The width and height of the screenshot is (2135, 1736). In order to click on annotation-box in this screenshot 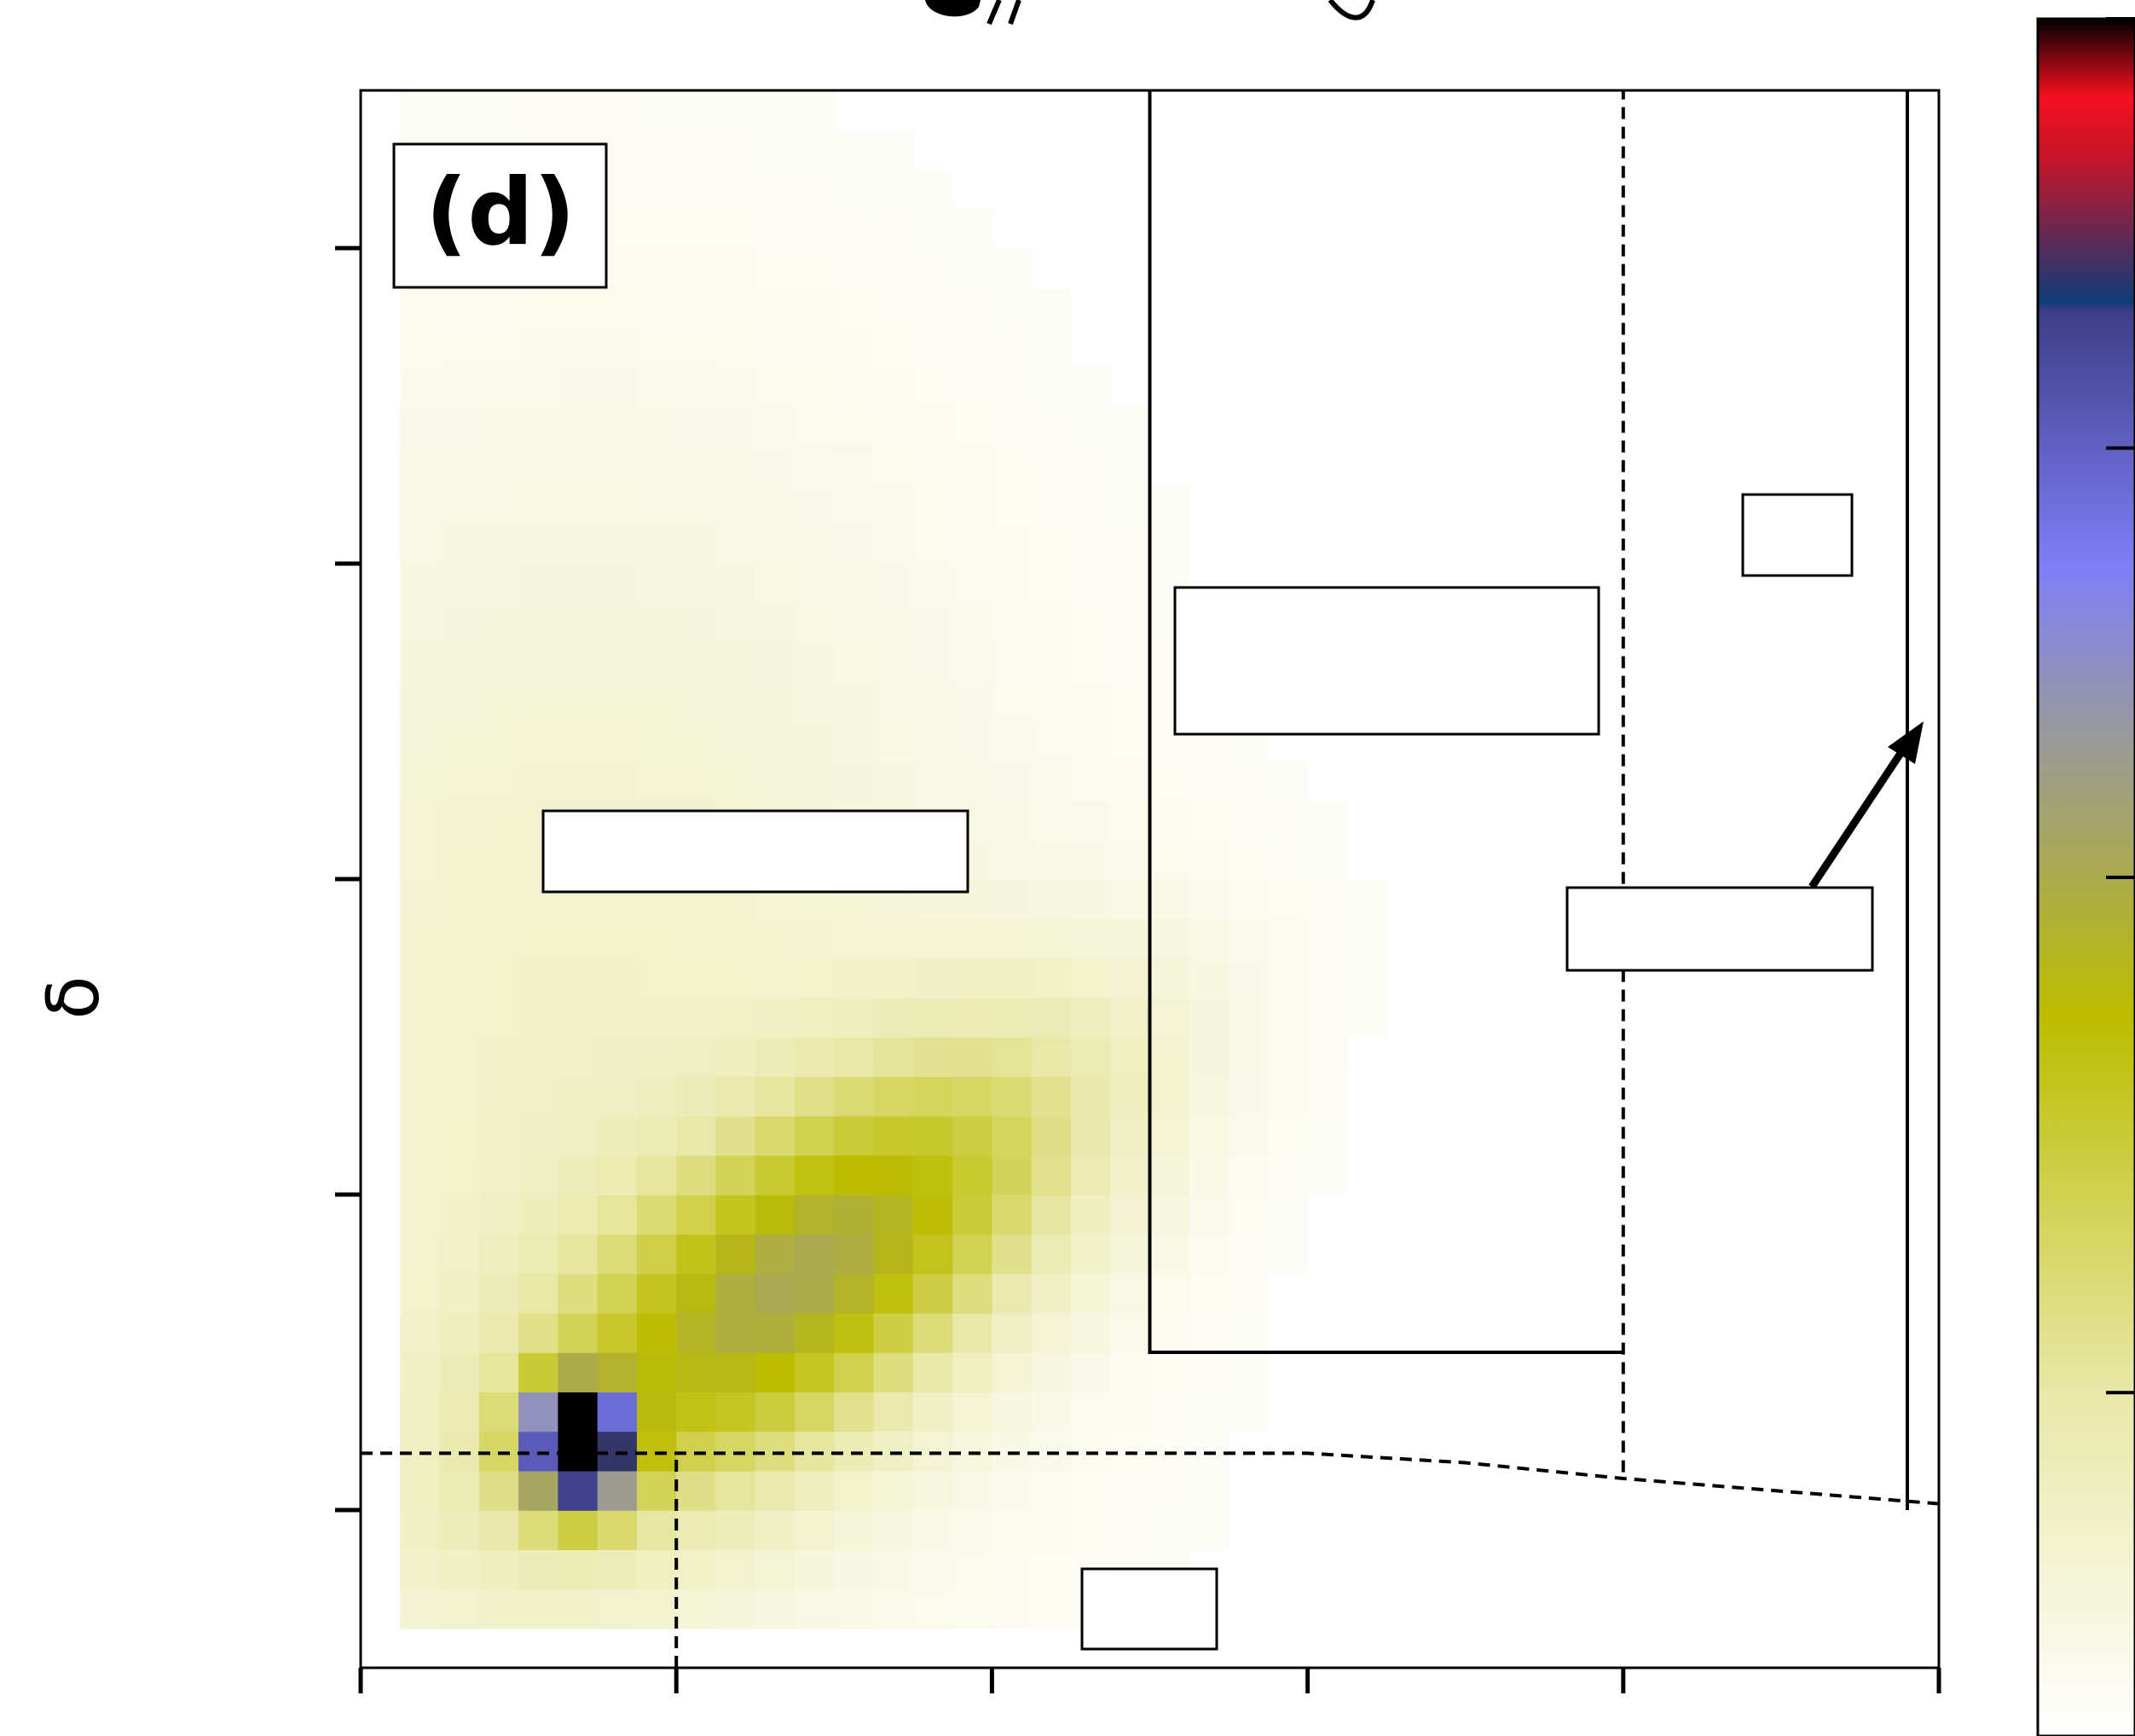, I will do `click(755, 851)`.